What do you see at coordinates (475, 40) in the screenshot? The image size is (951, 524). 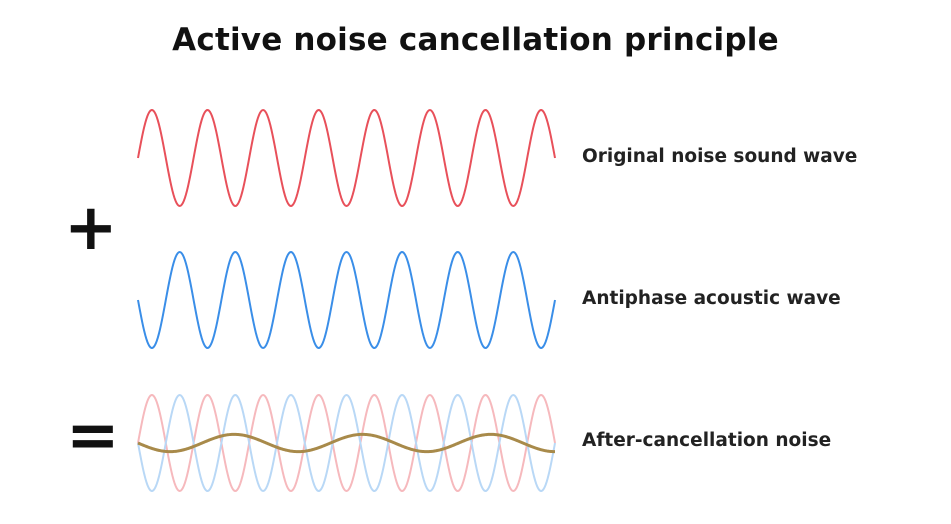 I see `diagram-title: Active noise cancellation principle` at bounding box center [475, 40].